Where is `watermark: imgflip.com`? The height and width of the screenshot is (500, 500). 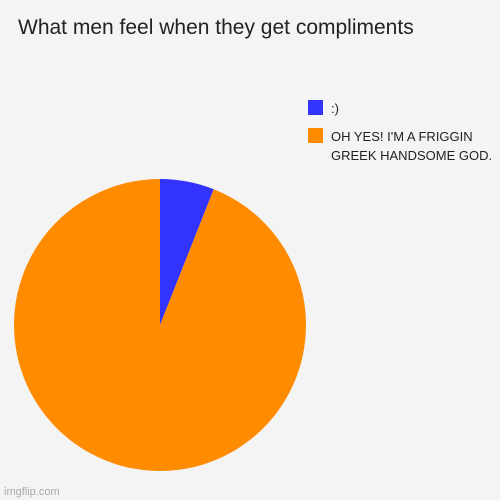 watermark: imgflip.com is located at coordinates (32, 492).